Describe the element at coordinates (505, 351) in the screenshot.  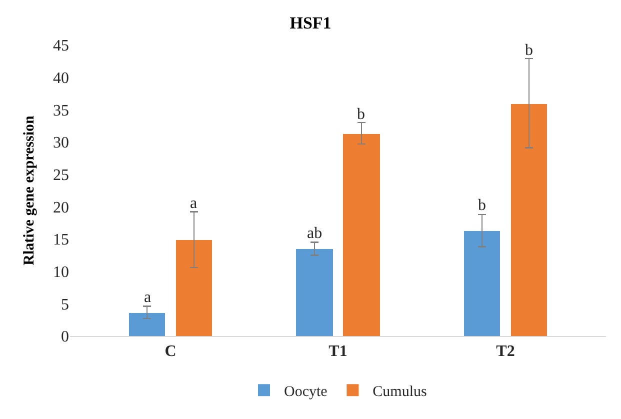
I see `x-tick-label: T2` at that location.